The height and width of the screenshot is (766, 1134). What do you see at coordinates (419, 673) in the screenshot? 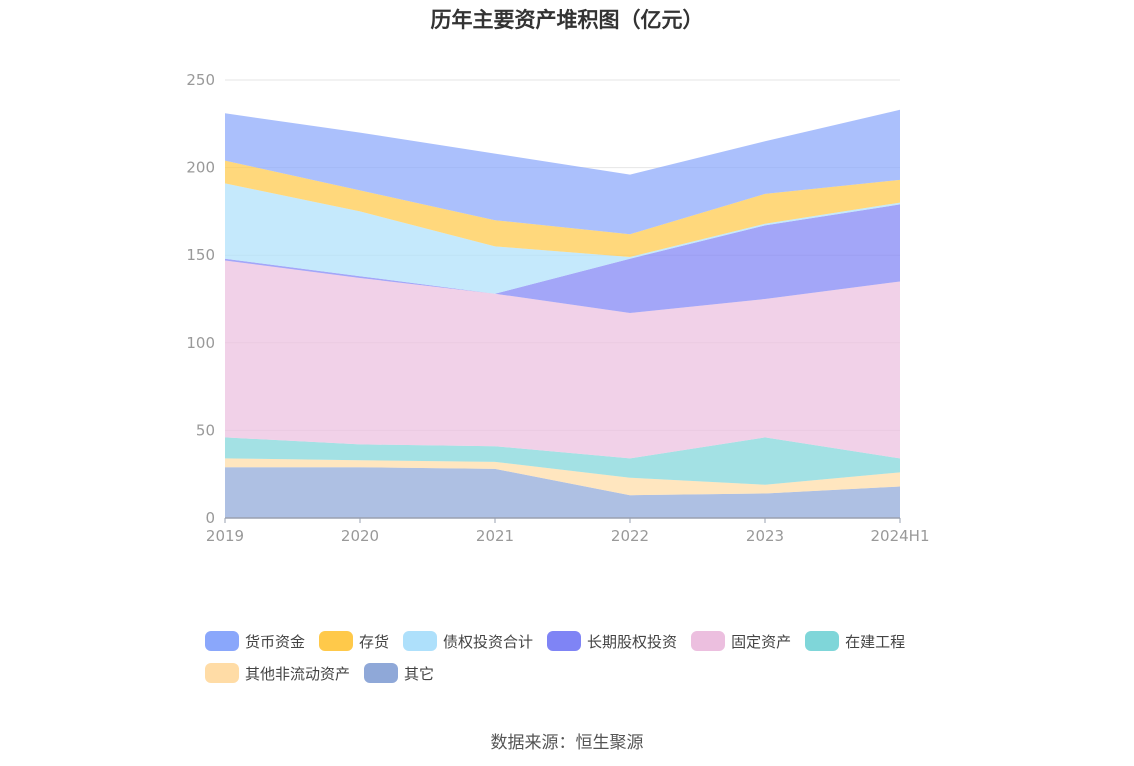
I see `legend-label: 其它` at bounding box center [419, 673].